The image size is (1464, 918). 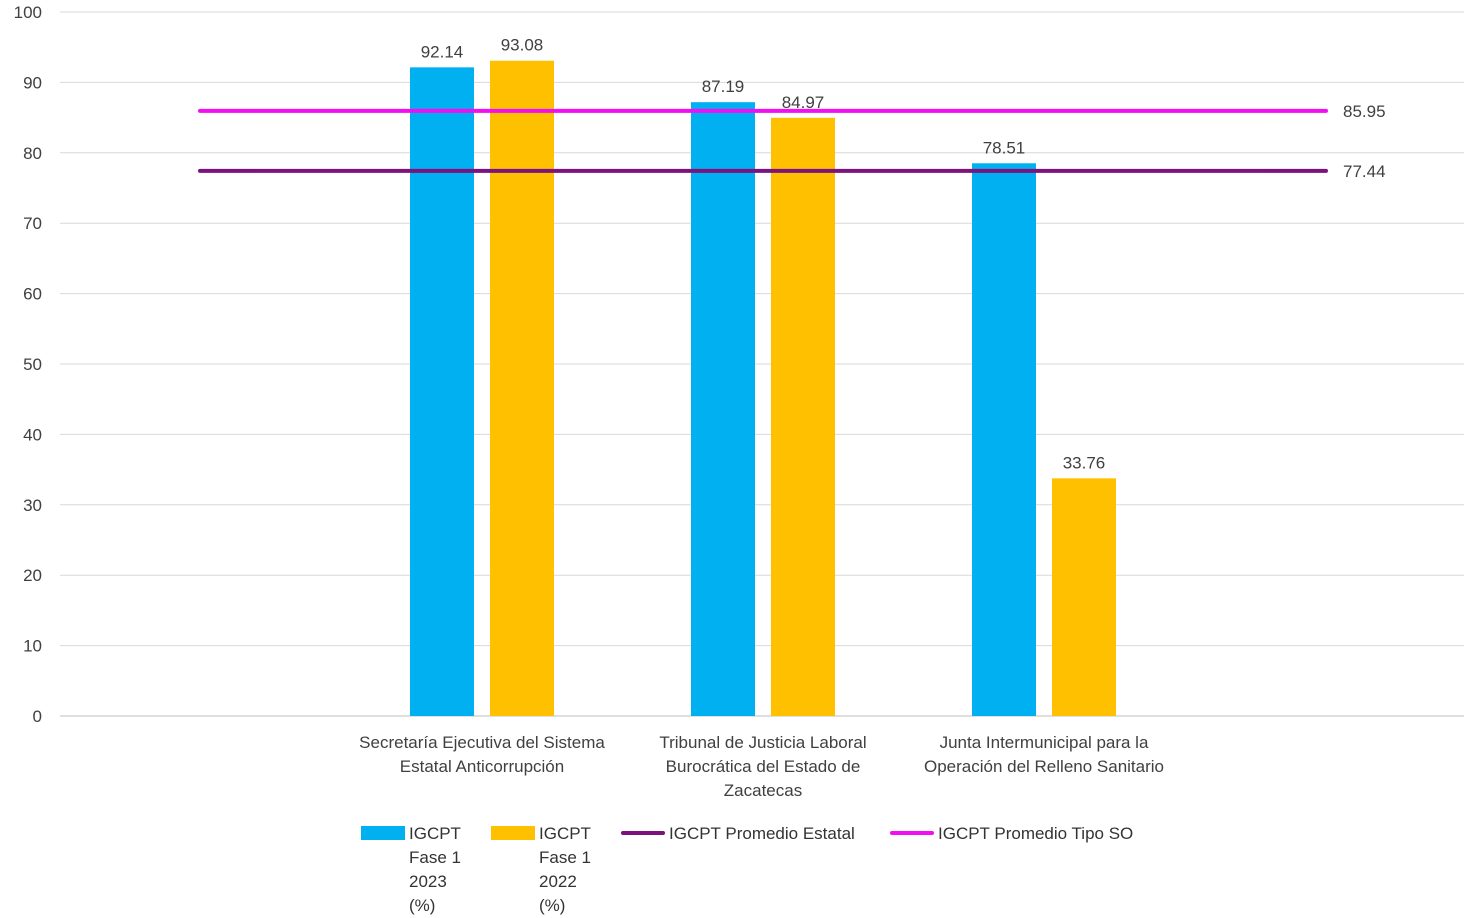 I want to click on legend-item-fase1-2022: IGCPT Fase 1 2022 (%), so click(x=545, y=870).